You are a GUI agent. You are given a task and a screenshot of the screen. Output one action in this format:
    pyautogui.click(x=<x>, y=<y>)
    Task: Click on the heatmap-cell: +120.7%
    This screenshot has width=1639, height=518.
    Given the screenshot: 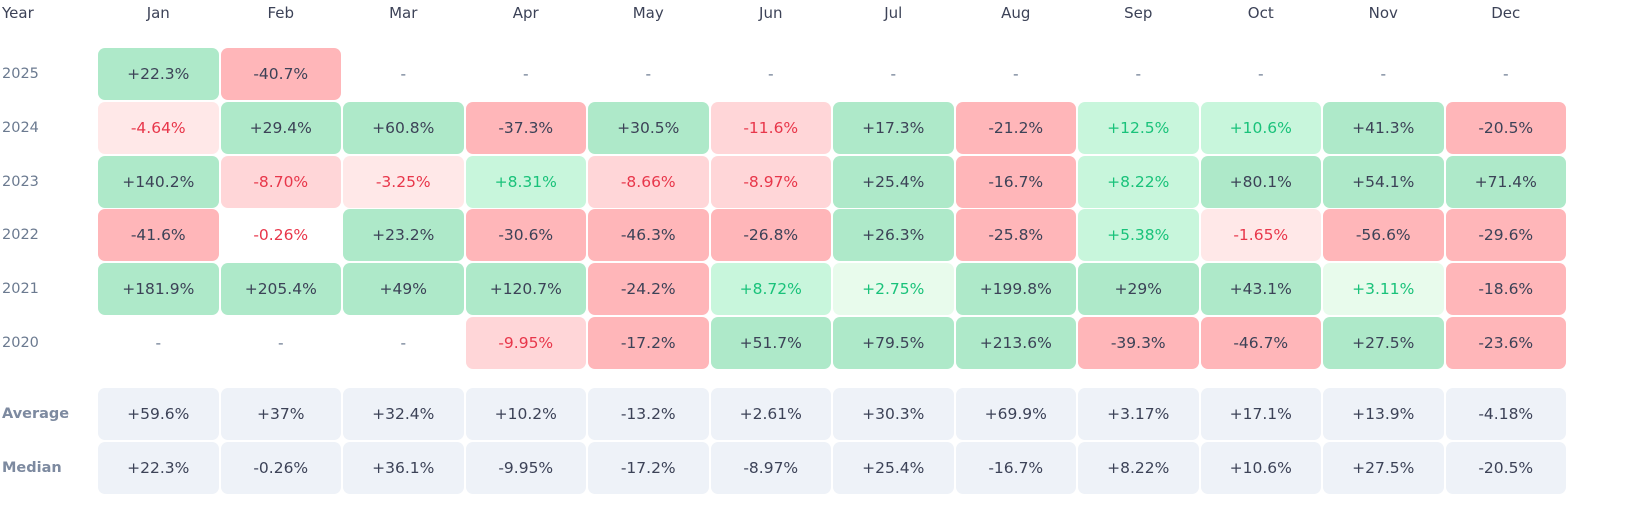 What is the action you would take?
    pyautogui.click(x=525, y=289)
    